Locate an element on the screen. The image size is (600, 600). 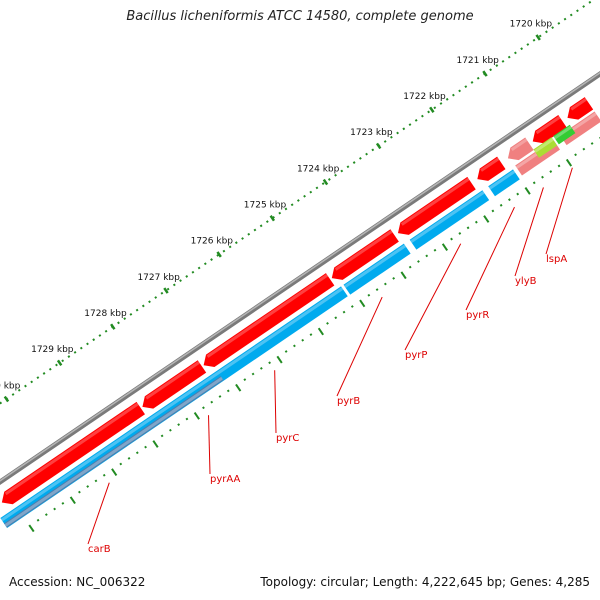
cds-lspA is located at coordinates (549, 129).